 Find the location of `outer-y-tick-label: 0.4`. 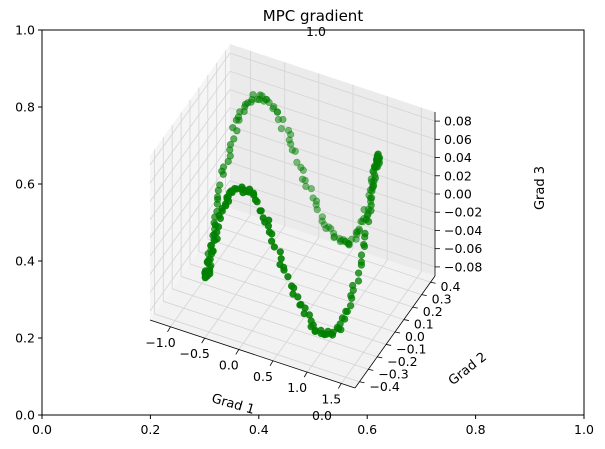

outer-y-tick-label: 0.4 is located at coordinates (25, 261).